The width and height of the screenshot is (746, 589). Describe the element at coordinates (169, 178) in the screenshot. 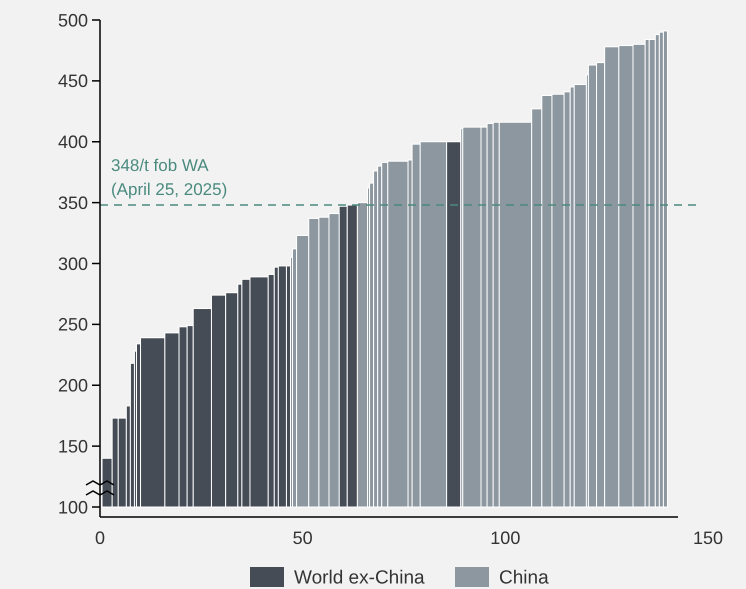

I see `ref-line-label: 348/t fob WA (April 25, 2025)` at that location.